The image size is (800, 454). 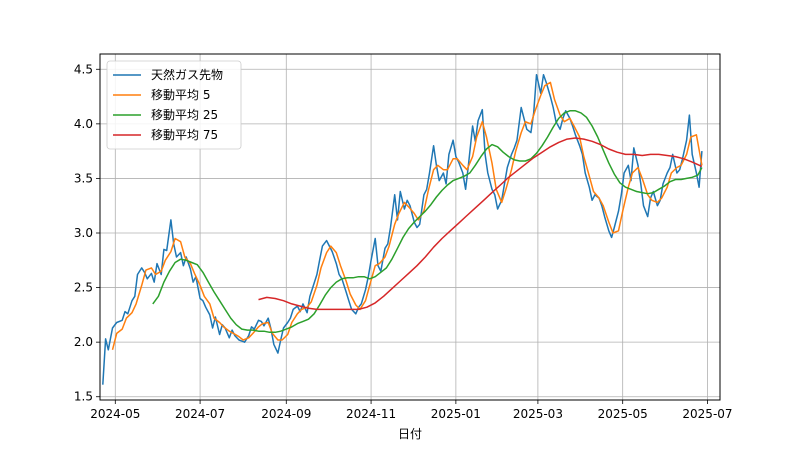 I want to click on y-tick-label: 3.0, so click(x=83, y=233).